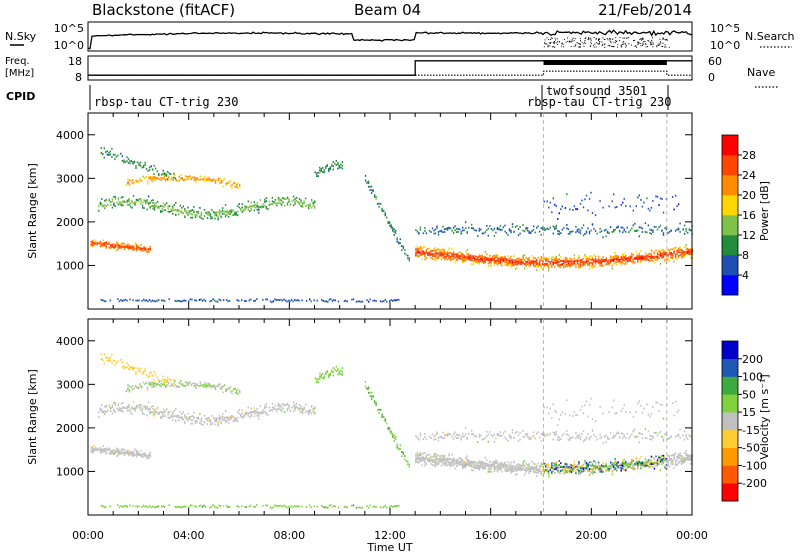 This screenshot has height=554, width=800. What do you see at coordinates (20, 96) in the screenshot?
I see `cpid-label: CPID` at bounding box center [20, 96].